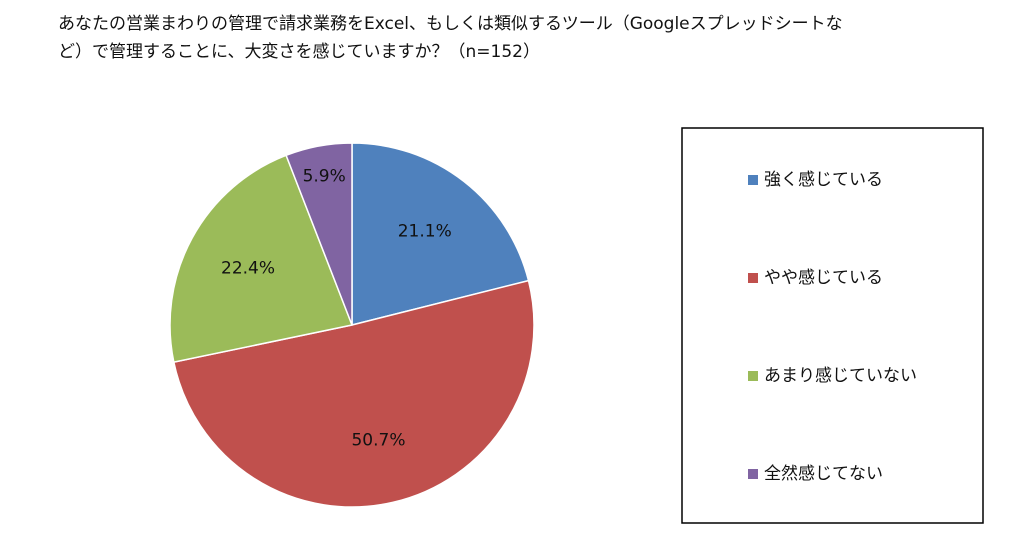 The width and height of the screenshot is (1024, 549). I want to click on legend-label: 強く感じている, so click(823, 180).